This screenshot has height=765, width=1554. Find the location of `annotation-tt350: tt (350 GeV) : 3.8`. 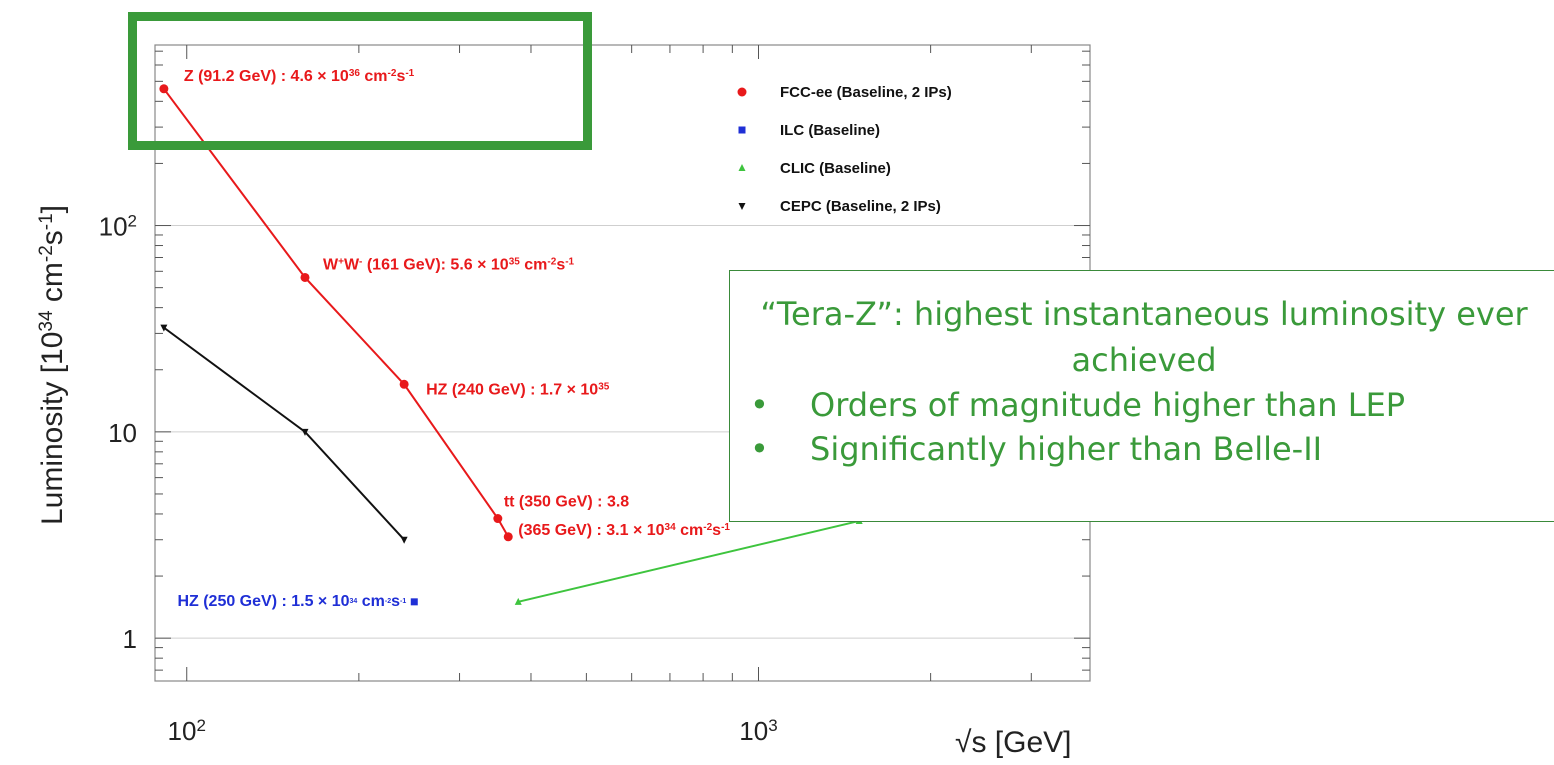

annotation-tt350: tt (350 GeV) : 3.8 is located at coordinates (566, 502).